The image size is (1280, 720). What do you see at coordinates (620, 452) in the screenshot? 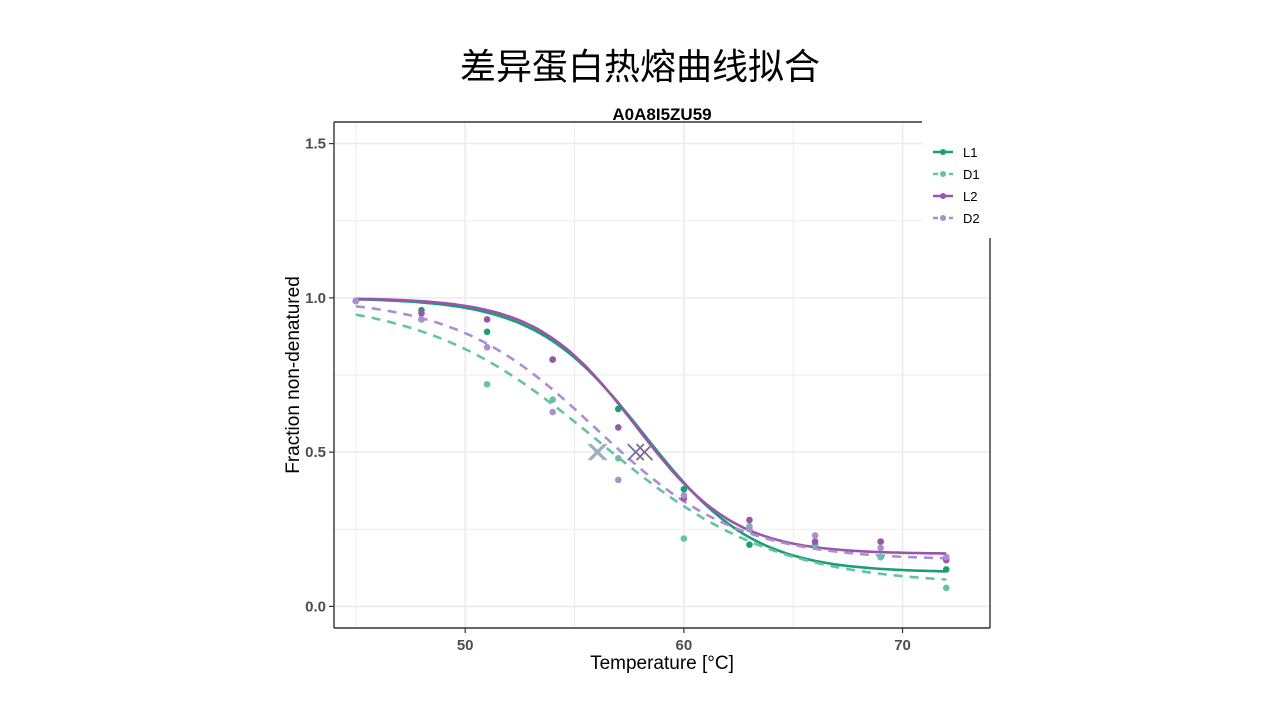
I see `tm-markers` at bounding box center [620, 452].